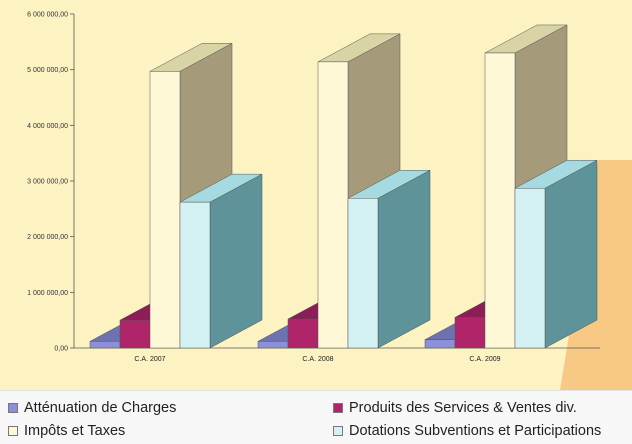 This screenshot has height=444, width=632. What do you see at coordinates (338, 431) in the screenshot?
I see `legend-swatch-dotations` at bounding box center [338, 431].